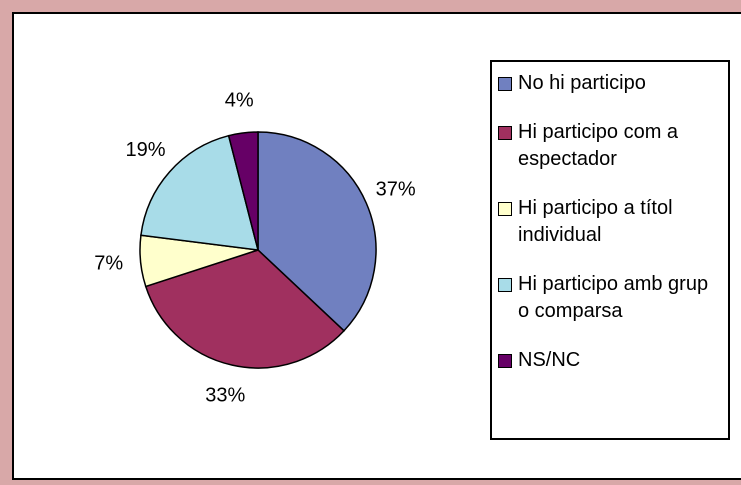  What do you see at coordinates (396, 190) in the screenshot?
I see `data-label: 37%` at bounding box center [396, 190].